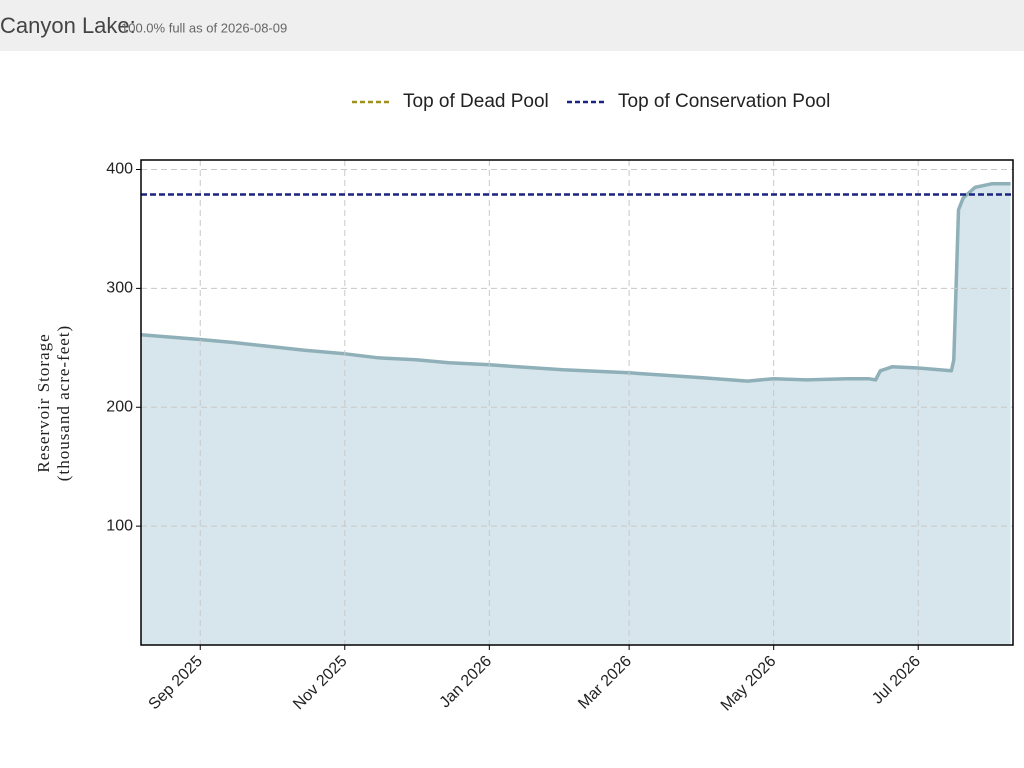 This screenshot has height=768, width=1024. Describe the element at coordinates (176, 683) in the screenshot. I see `x-tick-label: Sep 2025` at that location.